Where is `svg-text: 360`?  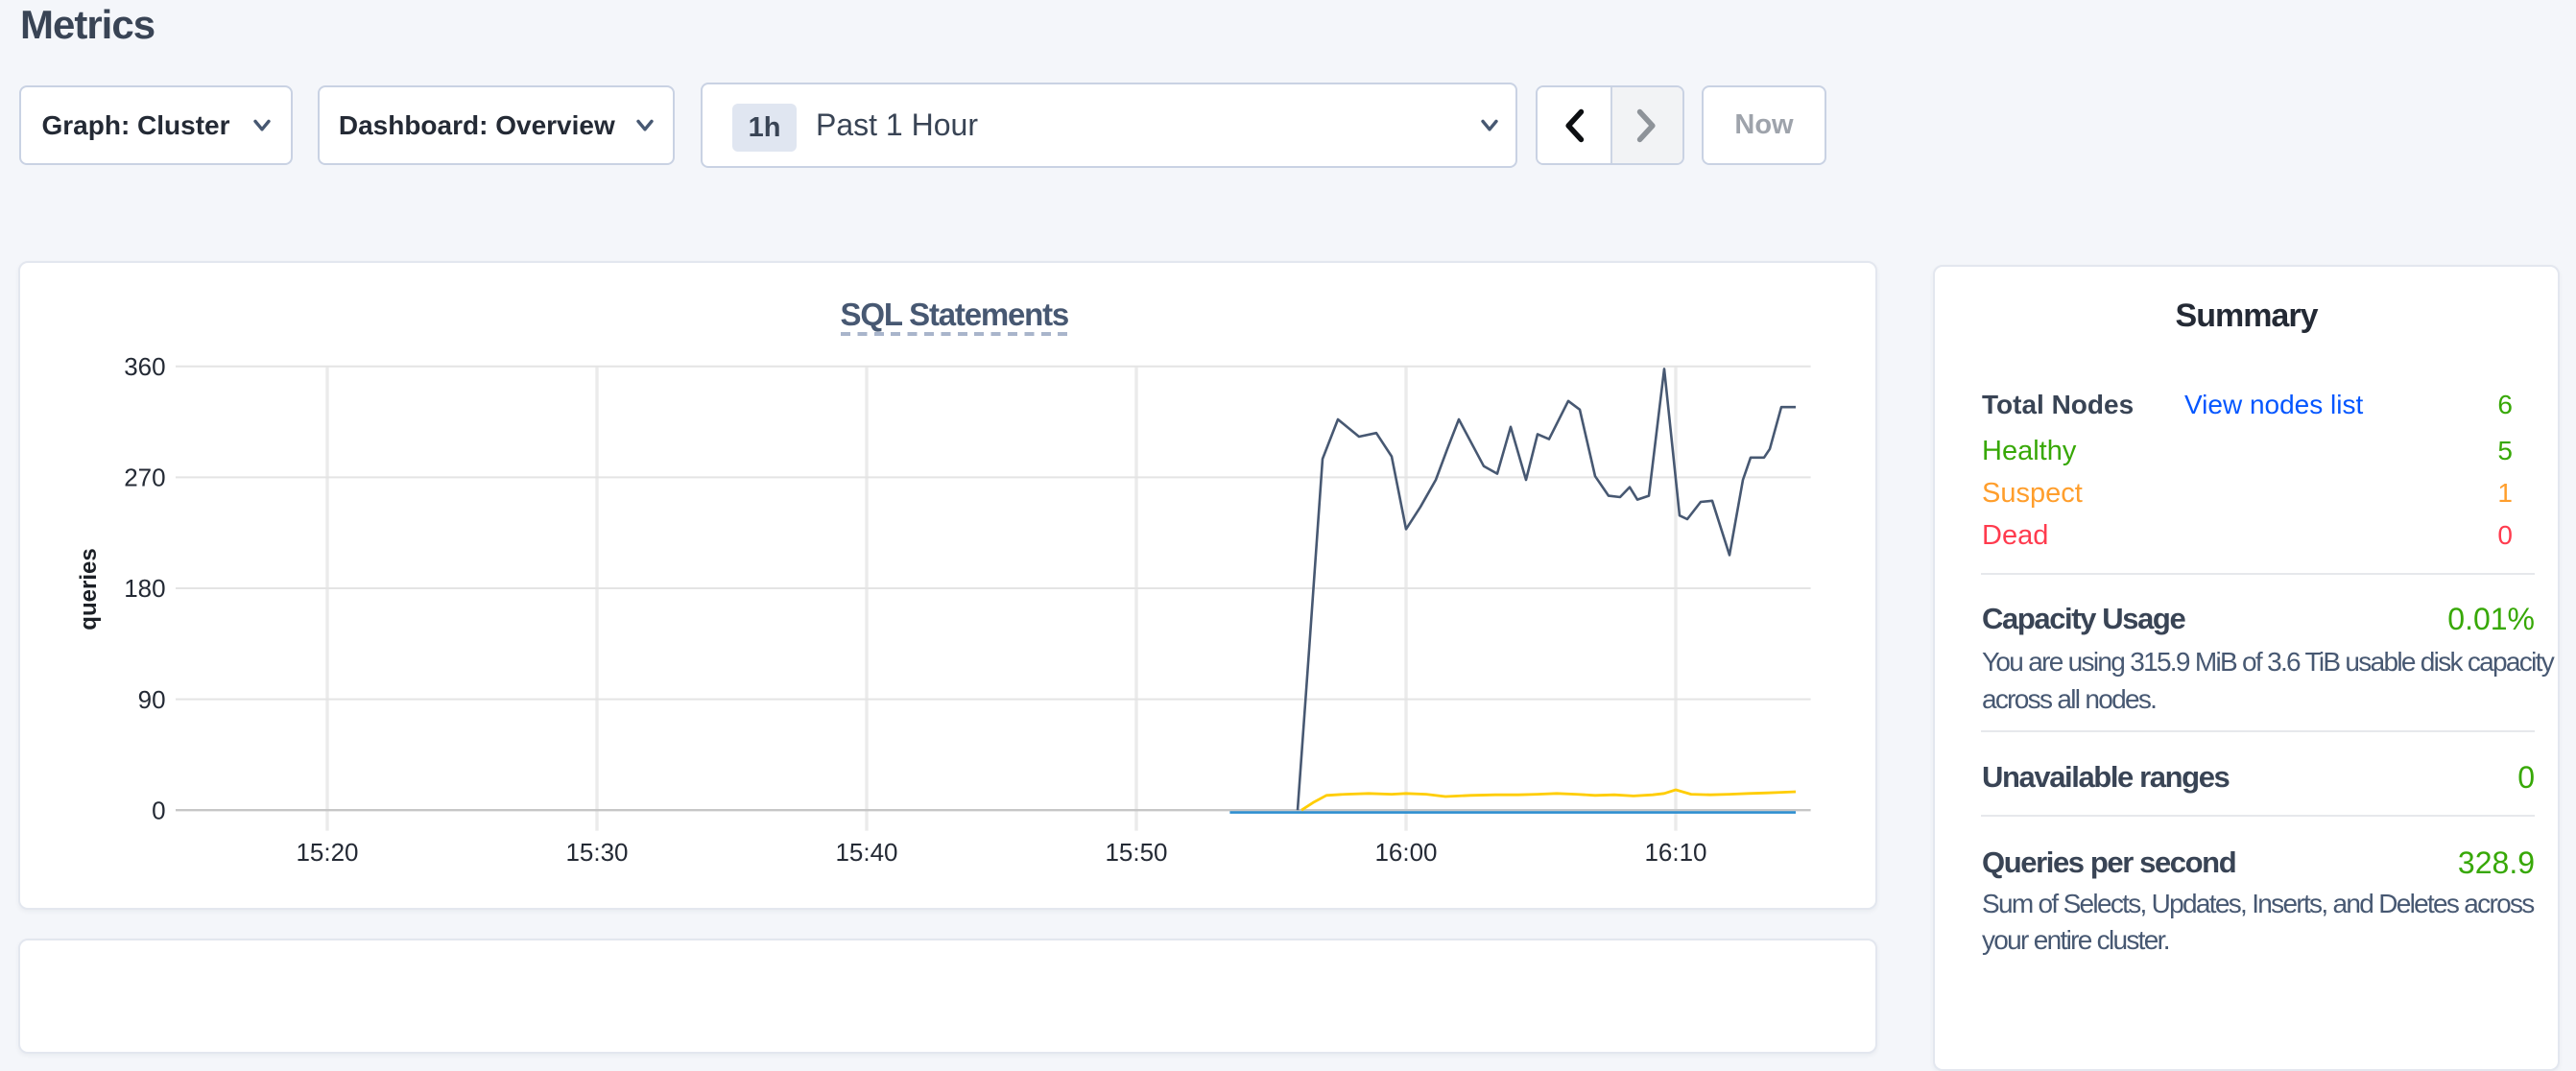 svg-text: 360 is located at coordinates (144, 367).